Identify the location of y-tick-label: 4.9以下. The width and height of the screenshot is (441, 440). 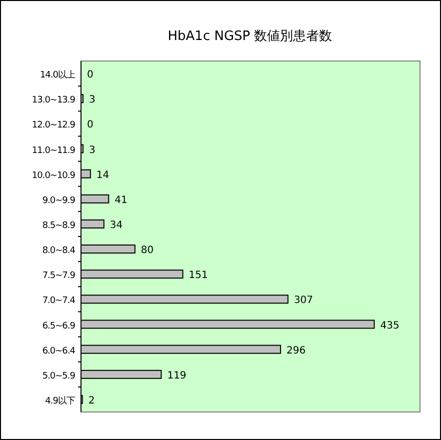
(60, 400).